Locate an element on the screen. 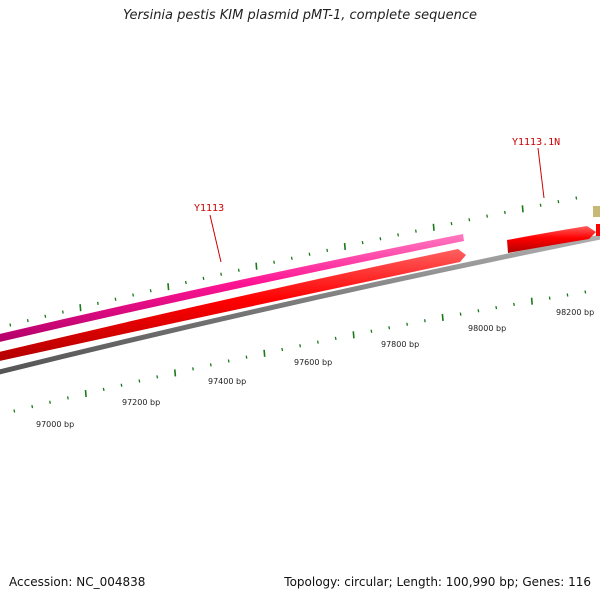  scale-label-98200: 98200 bp is located at coordinates (575, 312).